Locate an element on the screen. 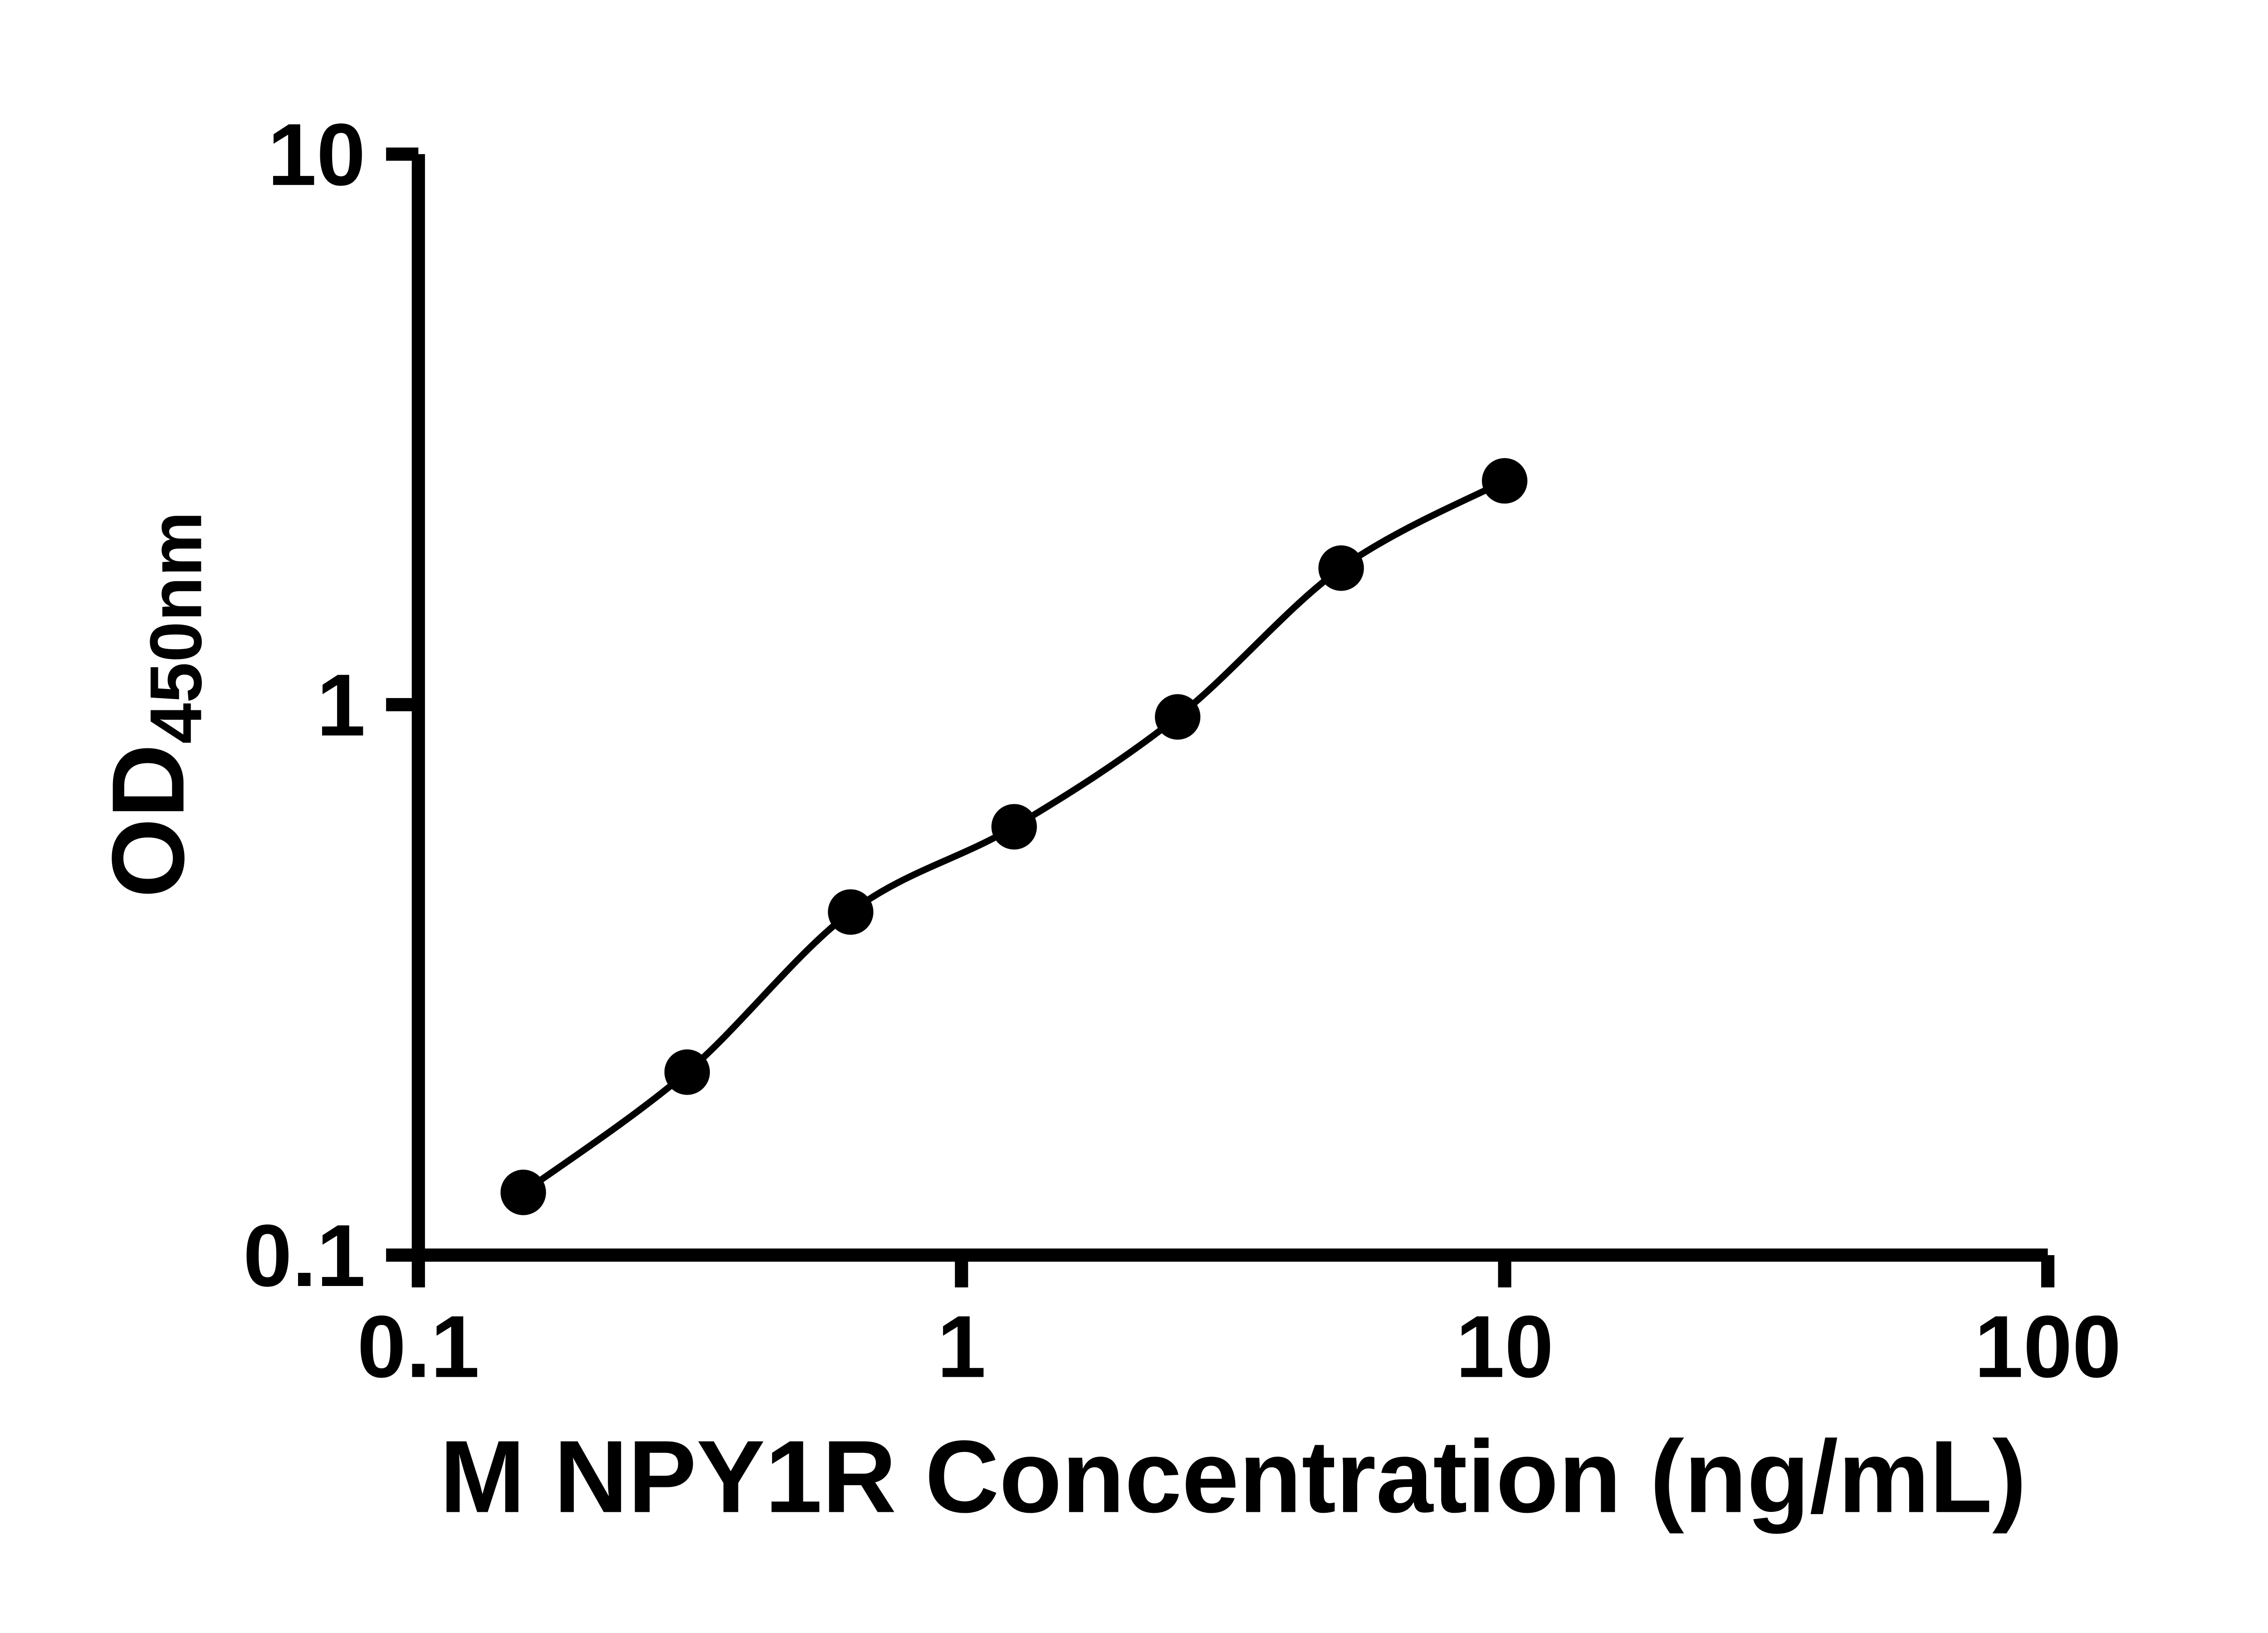 The height and width of the screenshot is (1633, 2268). x-tick-label: 0.1 is located at coordinates (418, 1347).